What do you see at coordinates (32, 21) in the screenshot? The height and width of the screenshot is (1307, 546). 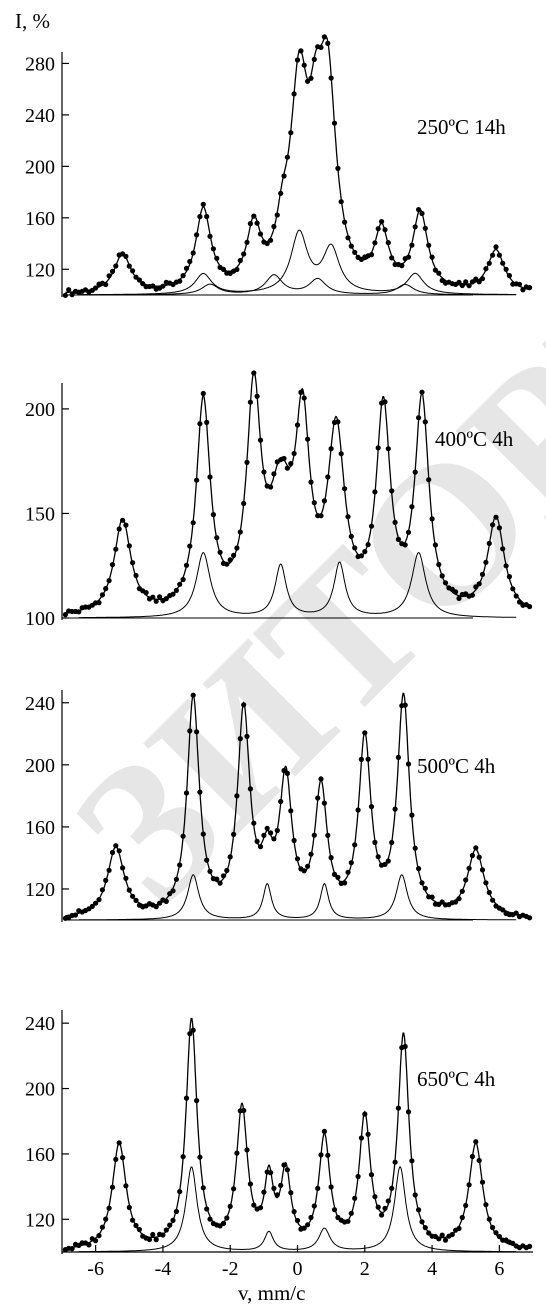 I see `y-axis-title: I, %` at bounding box center [32, 21].